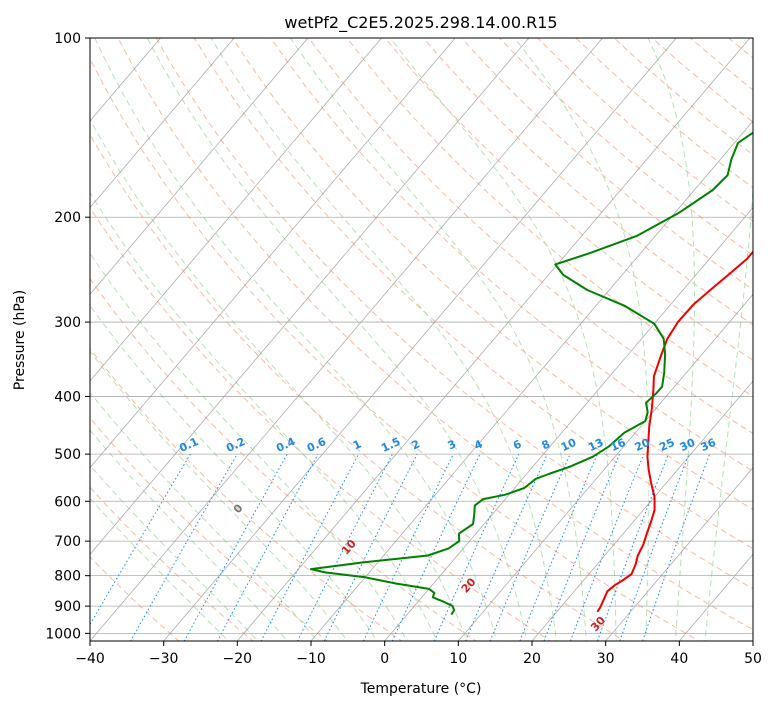 Image resolution: width=775 pixels, height=708 pixels. What do you see at coordinates (67, 323) in the screenshot?
I see `y-tick-label: 300` at bounding box center [67, 323].